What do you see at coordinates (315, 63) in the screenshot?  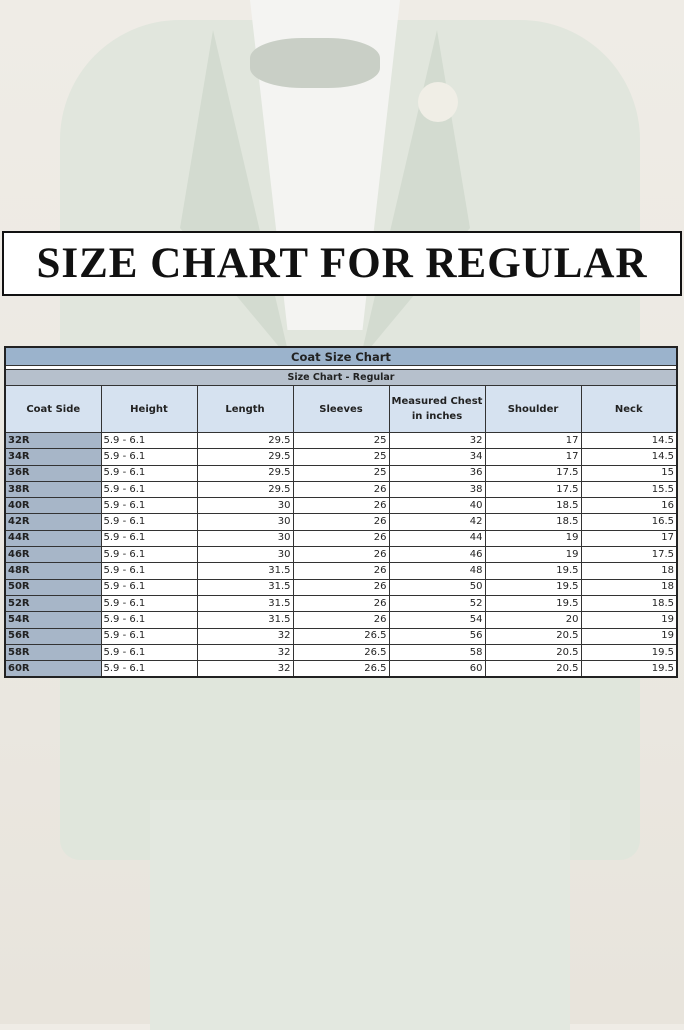 I see `background-bow-tie` at bounding box center [315, 63].